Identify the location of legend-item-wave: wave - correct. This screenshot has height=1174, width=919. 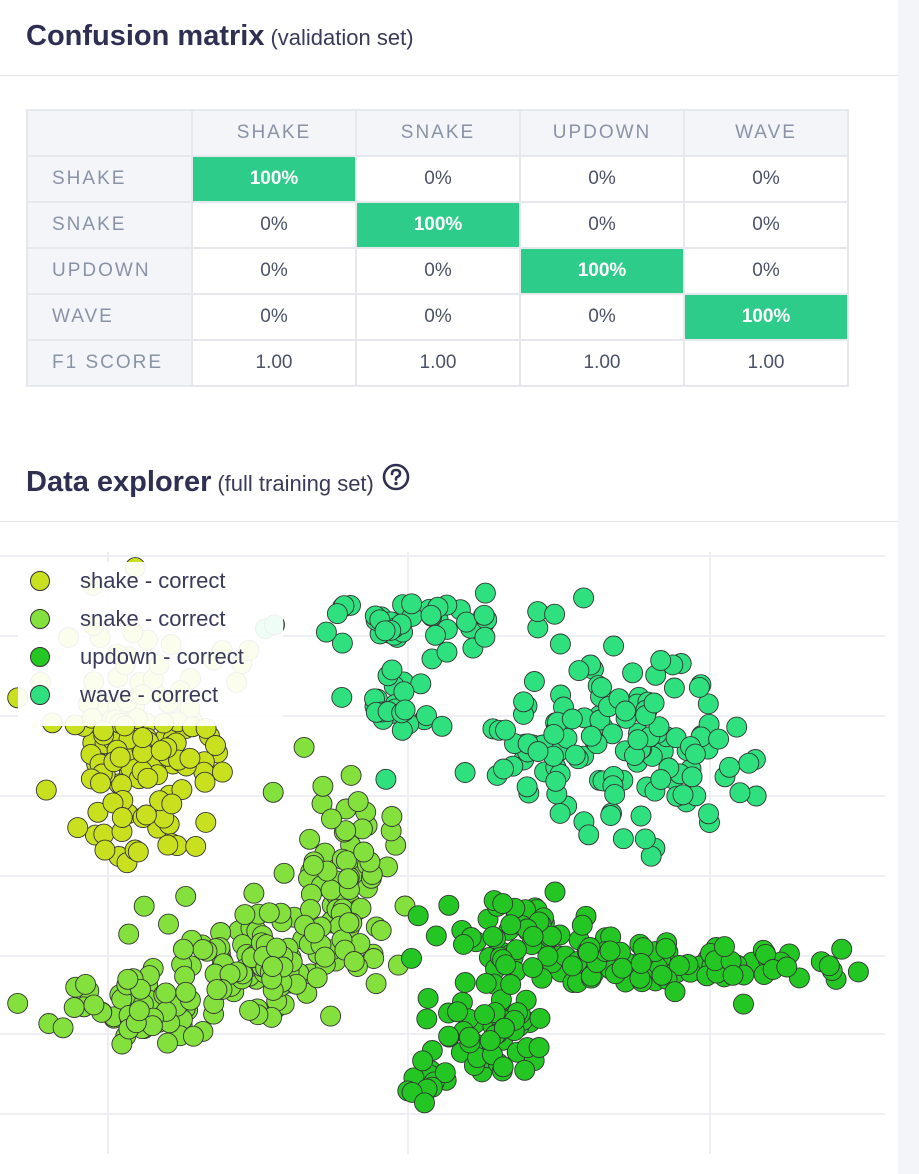
(160, 695).